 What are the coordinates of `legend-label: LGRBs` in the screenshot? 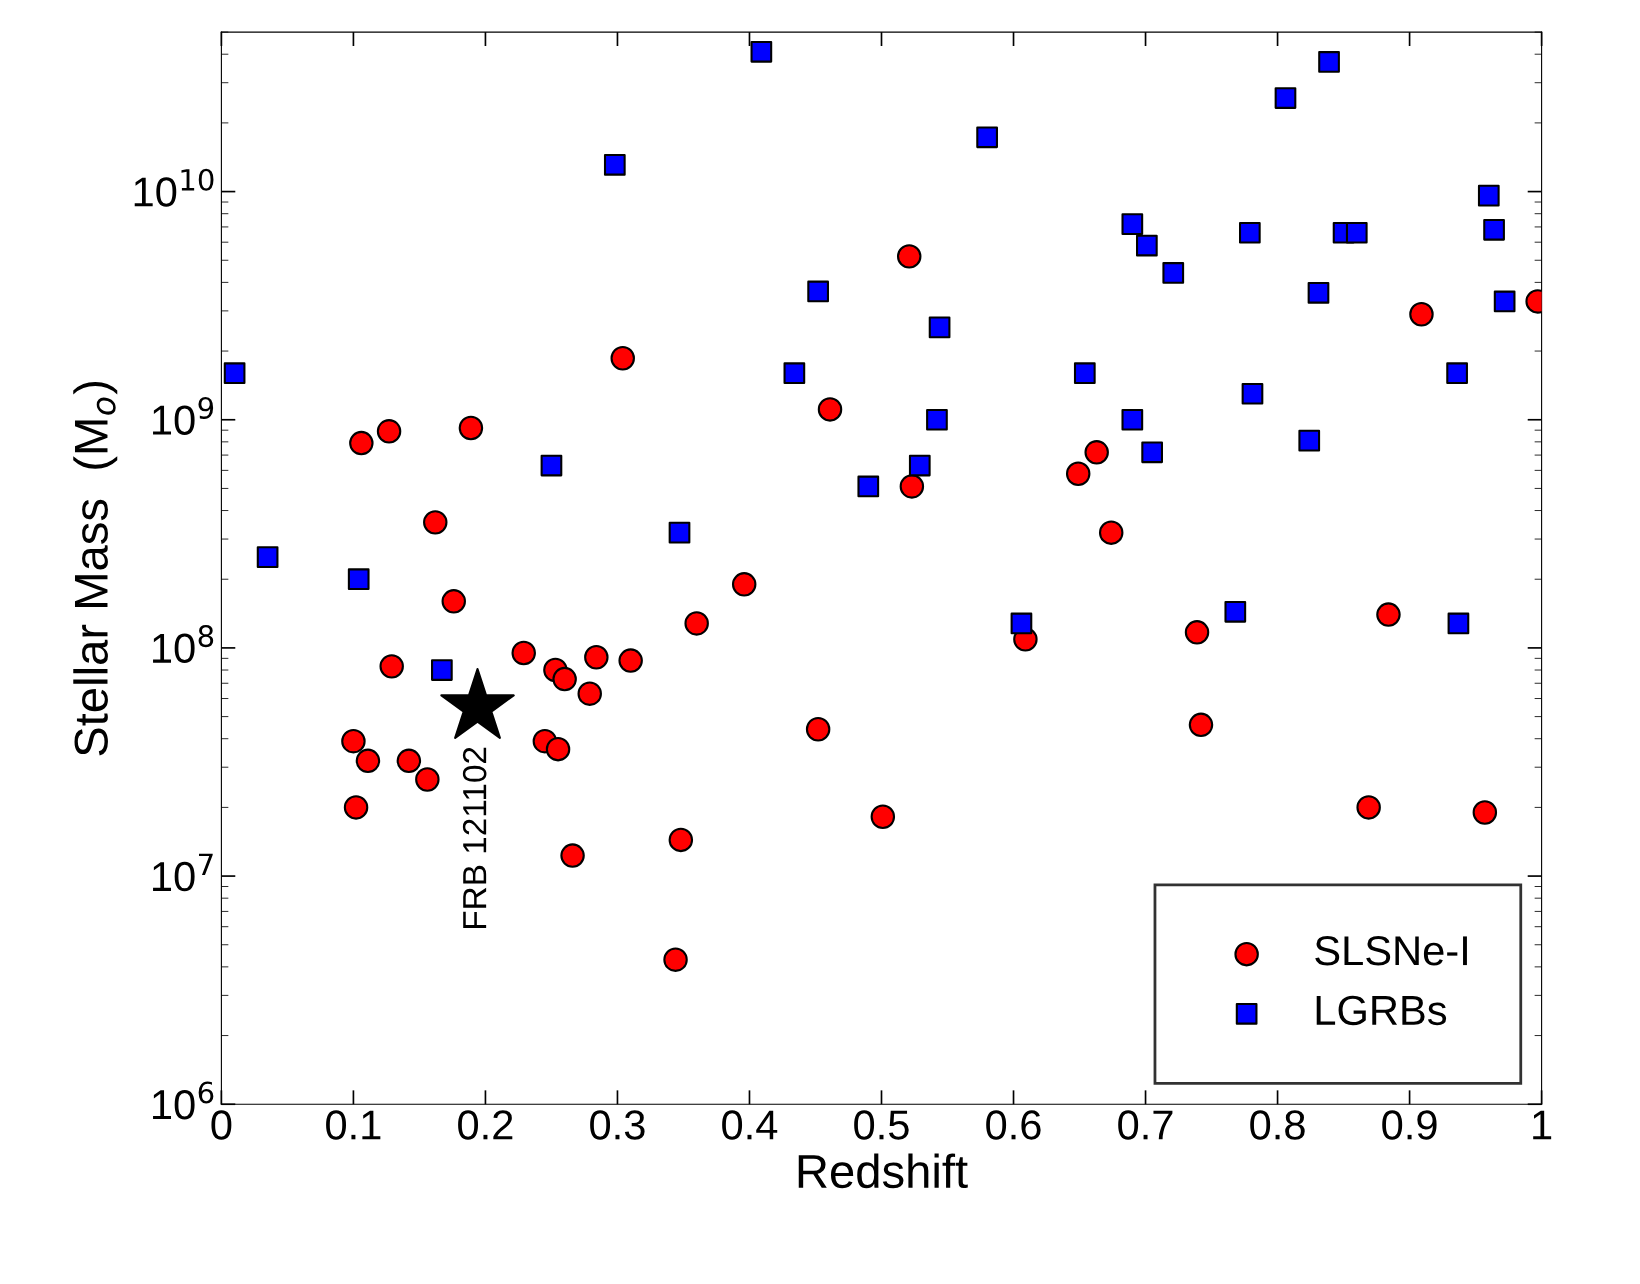 It's located at (1381, 1010).